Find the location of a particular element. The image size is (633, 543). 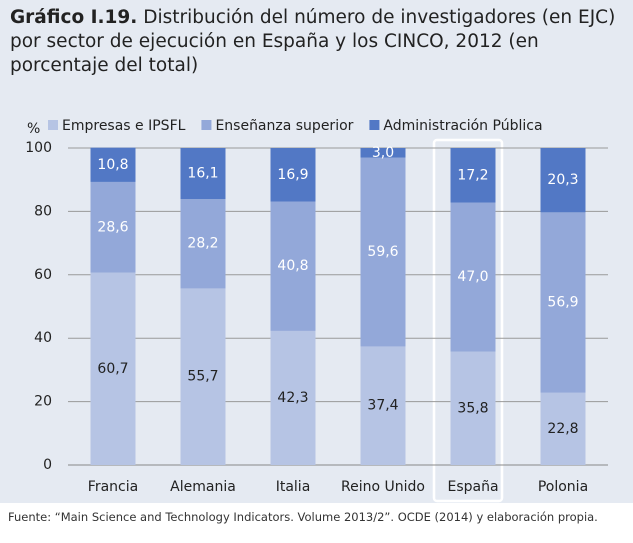

value-label: 55,7 is located at coordinates (202, 377).